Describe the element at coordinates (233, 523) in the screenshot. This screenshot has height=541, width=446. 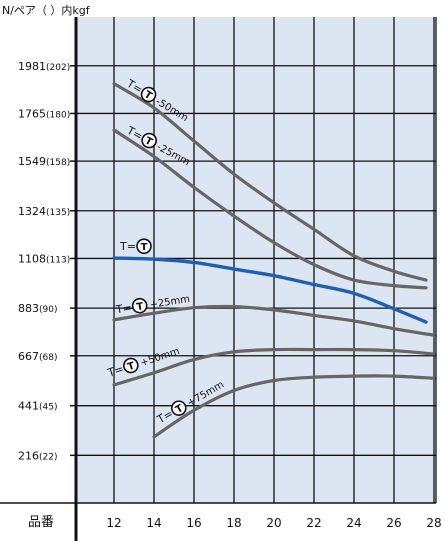
I see `x-tick-label: 18` at that location.